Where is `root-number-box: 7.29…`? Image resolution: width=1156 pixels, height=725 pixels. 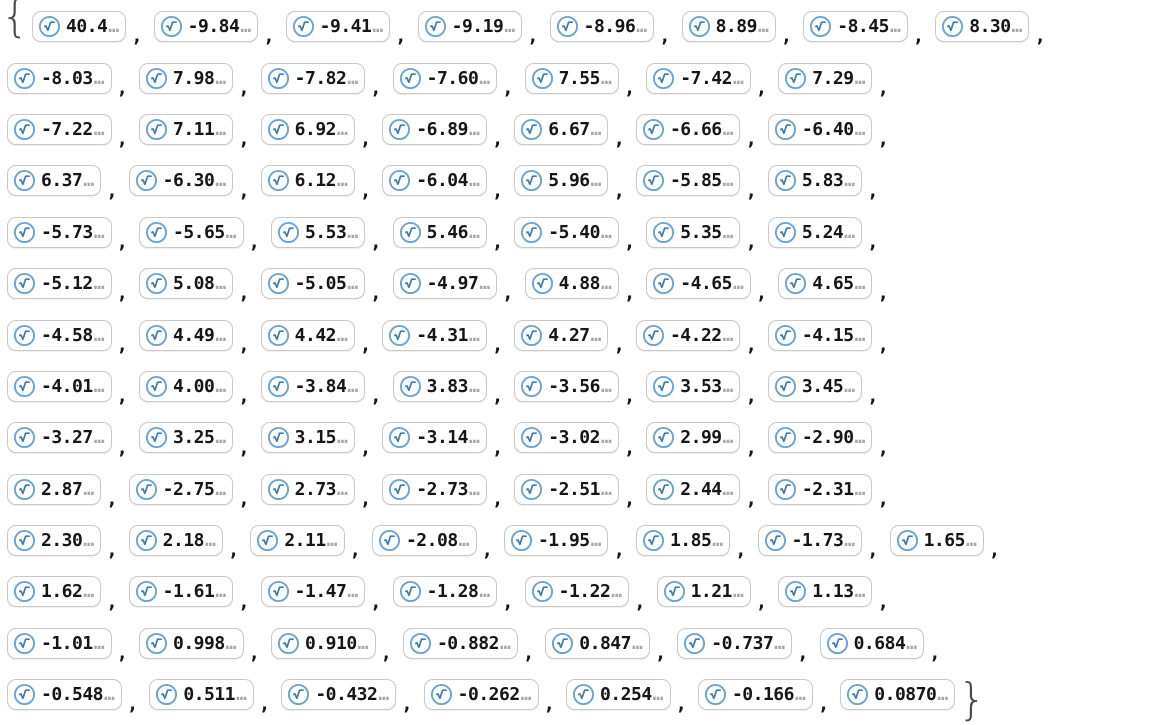
root-number-box: 7.29… is located at coordinates (825, 78).